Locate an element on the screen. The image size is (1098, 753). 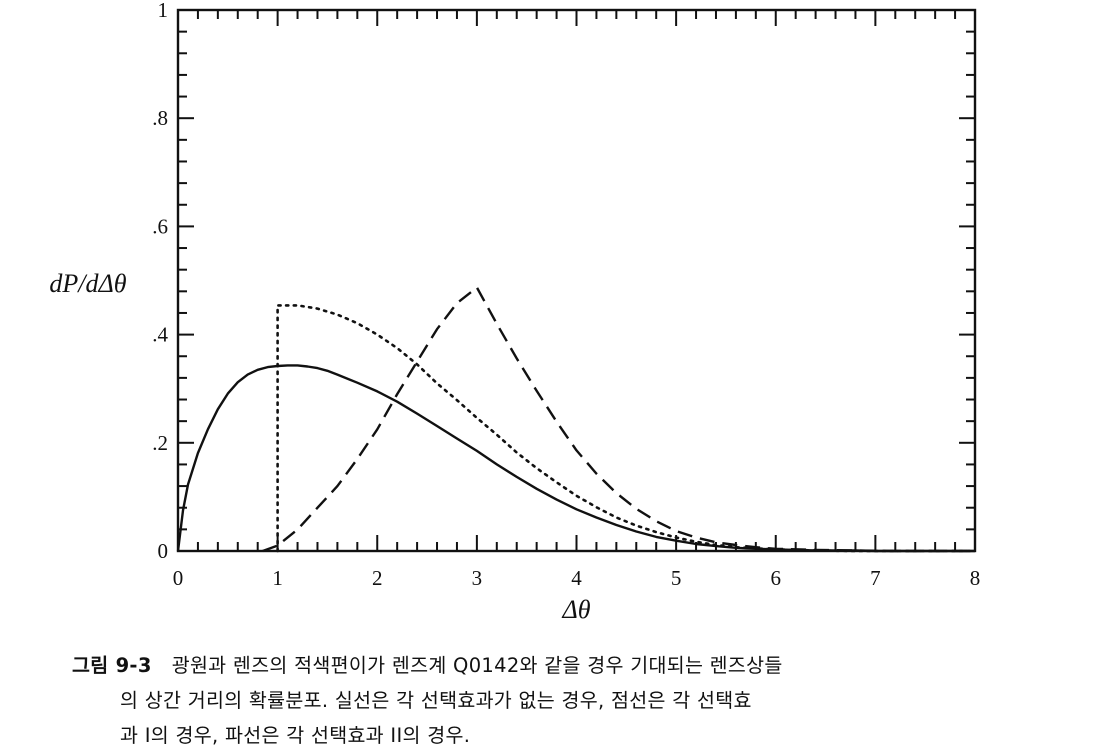
x-tick-label: 7 is located at coordinates (875, 578).